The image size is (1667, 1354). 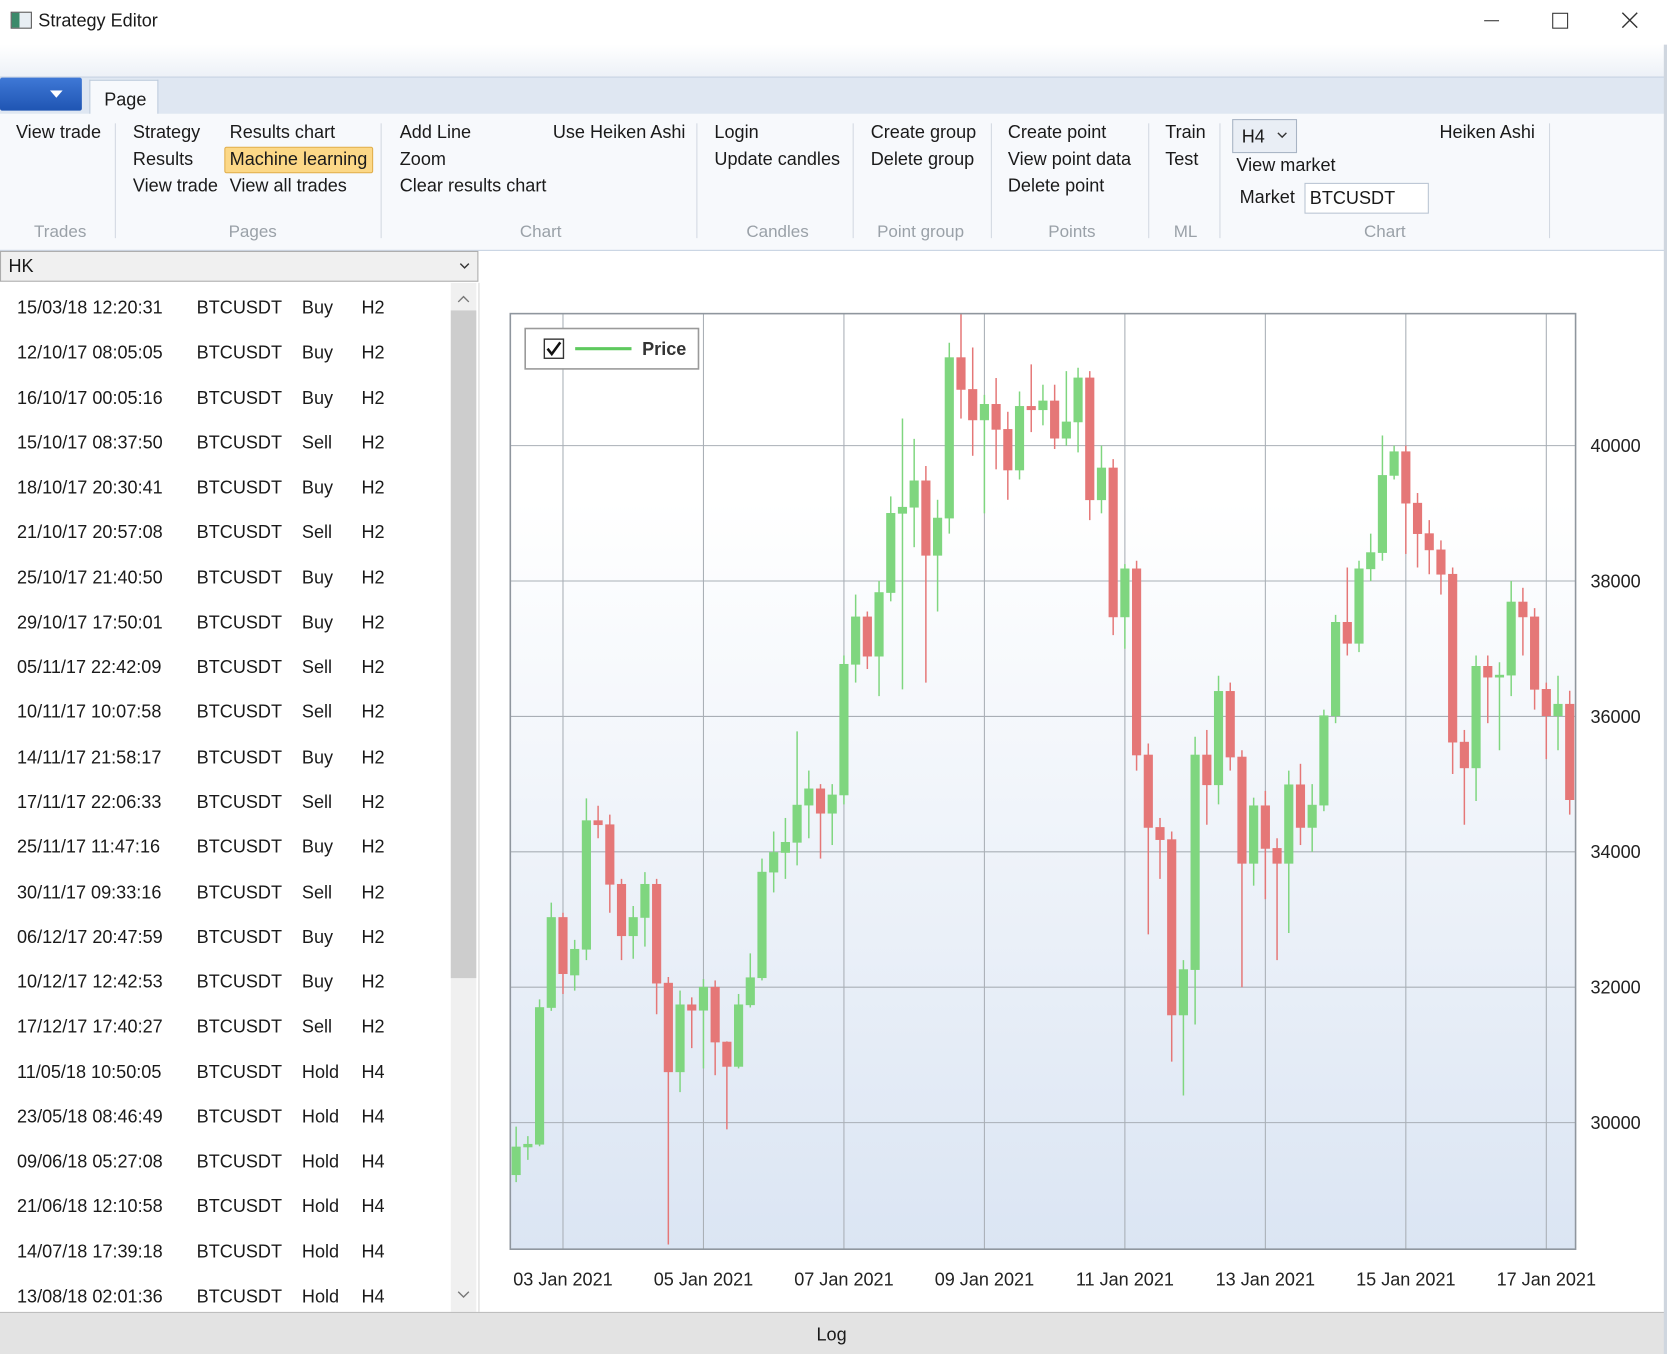 I want to click on ribbon-button: Heiken Ashi, so click(x=1487, y=132).